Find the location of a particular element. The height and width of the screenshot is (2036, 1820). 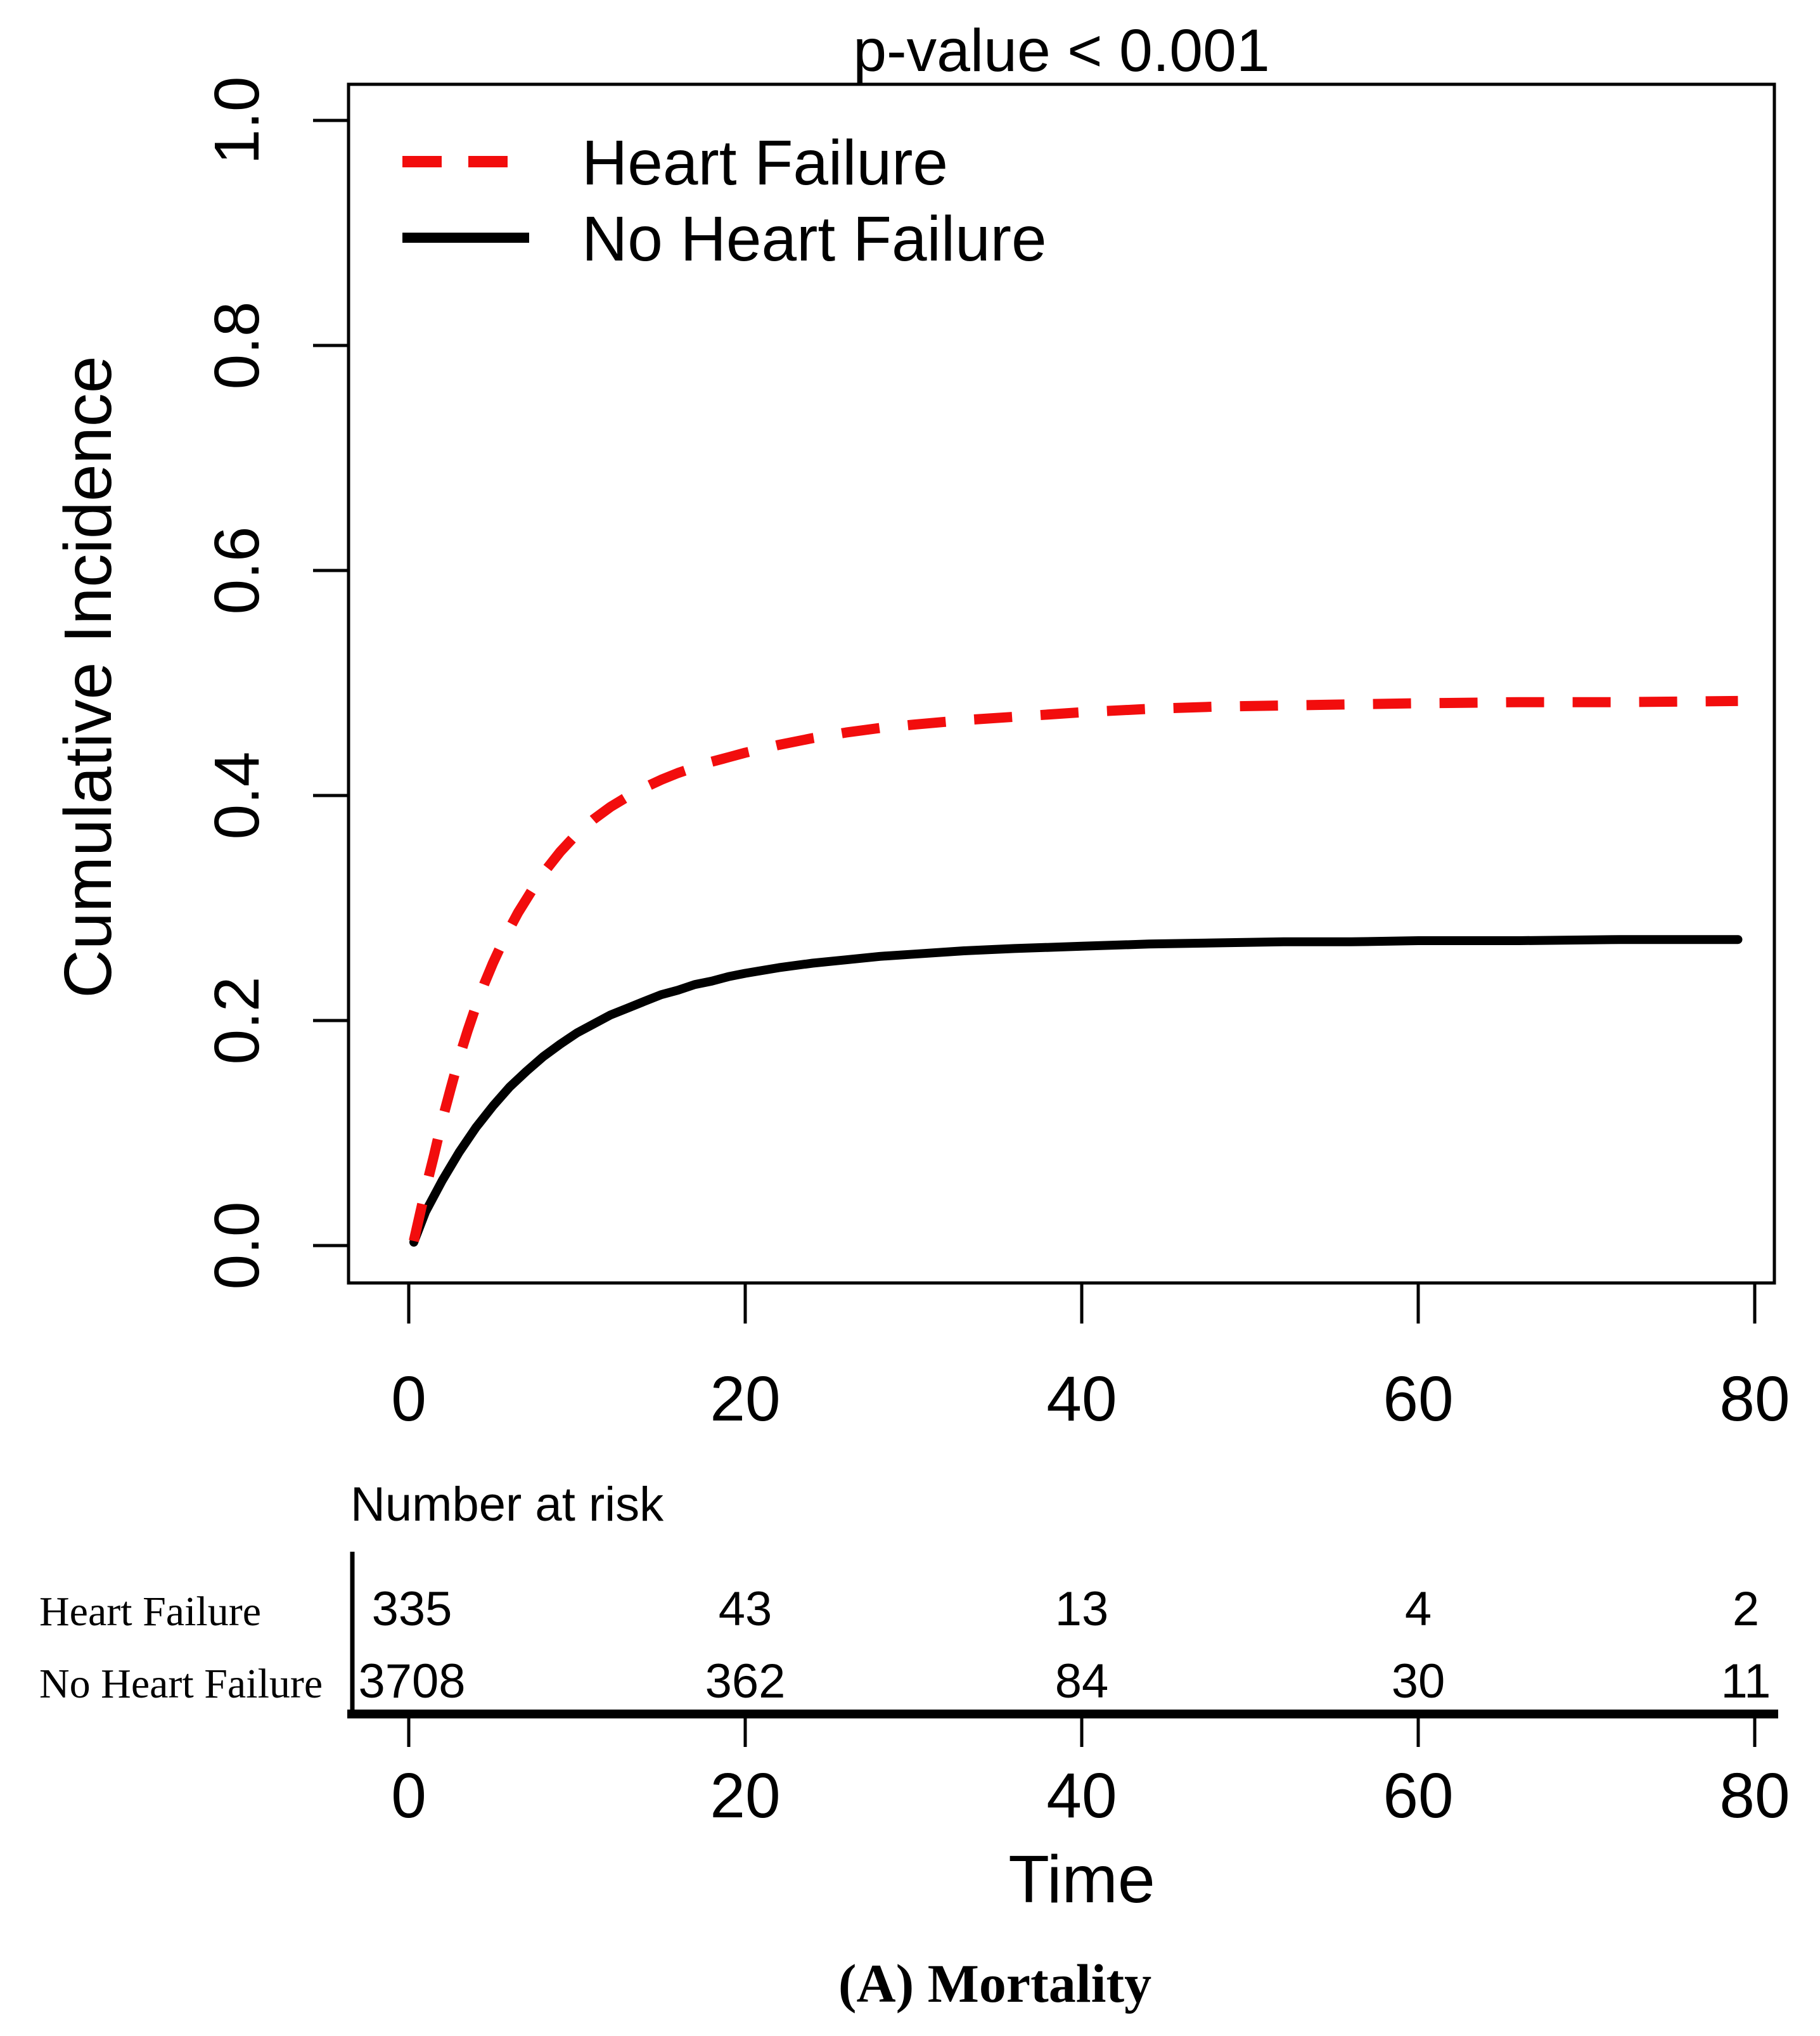

risk-value: 4 is located at coordinates (1418, 1609).